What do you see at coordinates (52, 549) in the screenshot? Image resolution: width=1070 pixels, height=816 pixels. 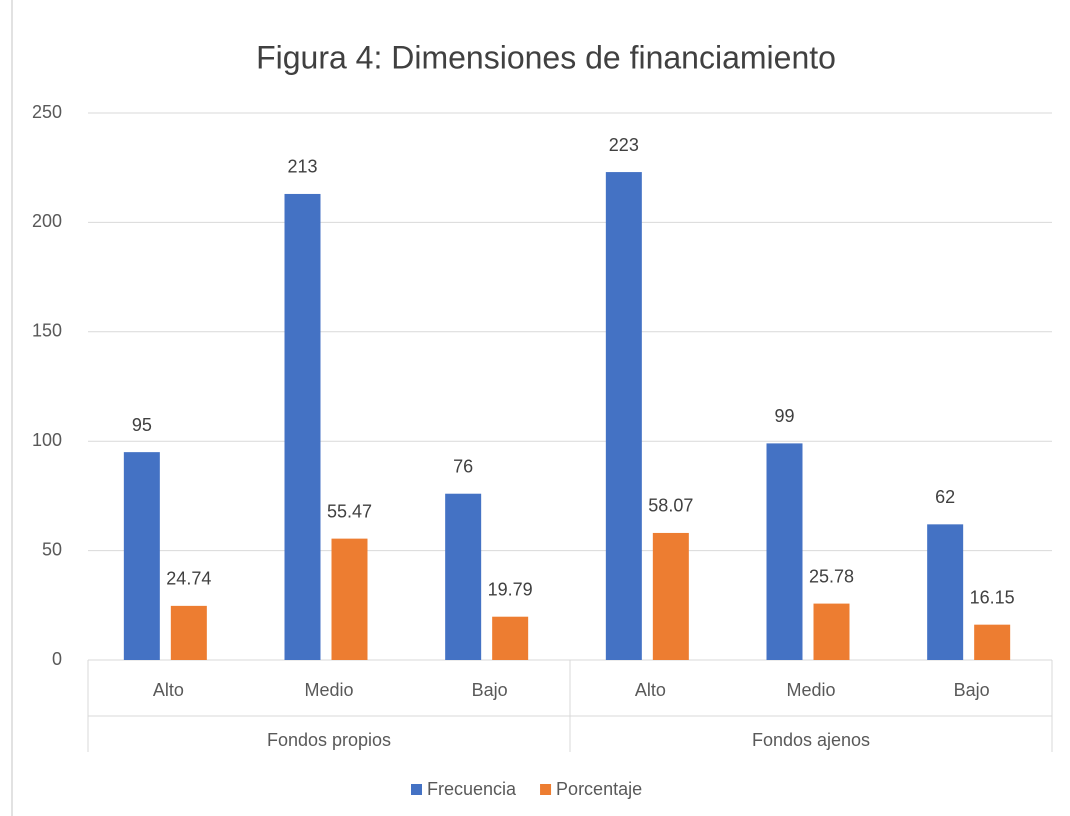 I see `y-tick-label: 50` at bounding box center [52, 549].